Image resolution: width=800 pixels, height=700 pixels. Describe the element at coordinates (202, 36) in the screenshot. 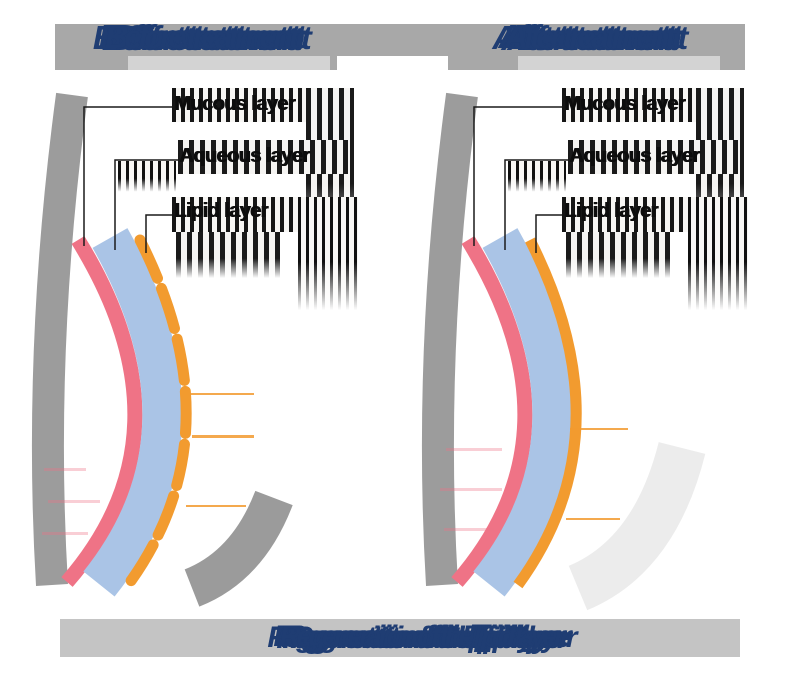

I see `panel-title-before: Before treatment` at that location.